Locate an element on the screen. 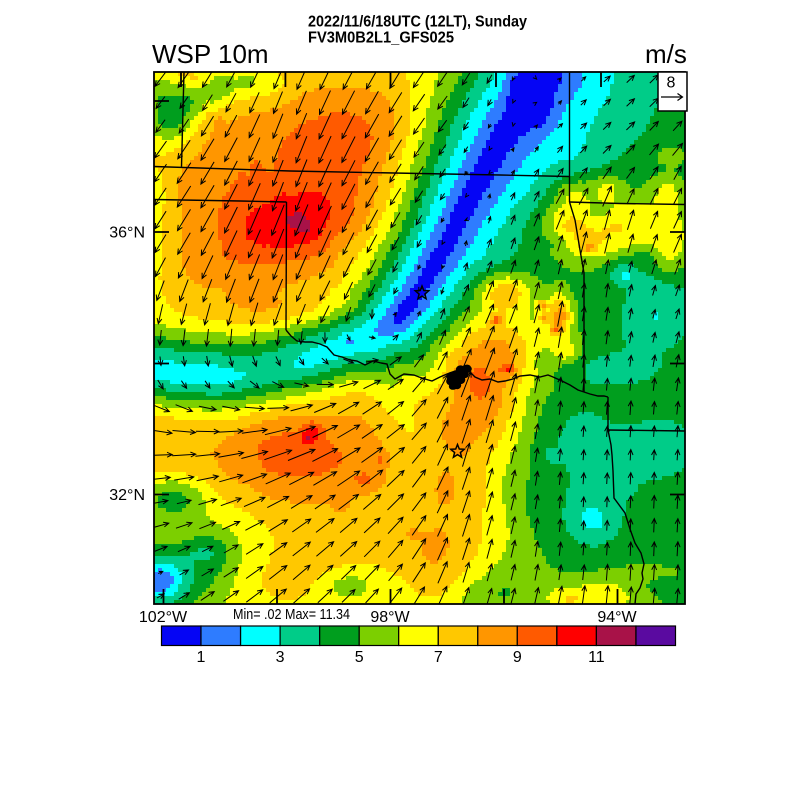  svg-text: 2022/11/6/18UTC (12LT), Sunday is located at coordinates (417, 22).